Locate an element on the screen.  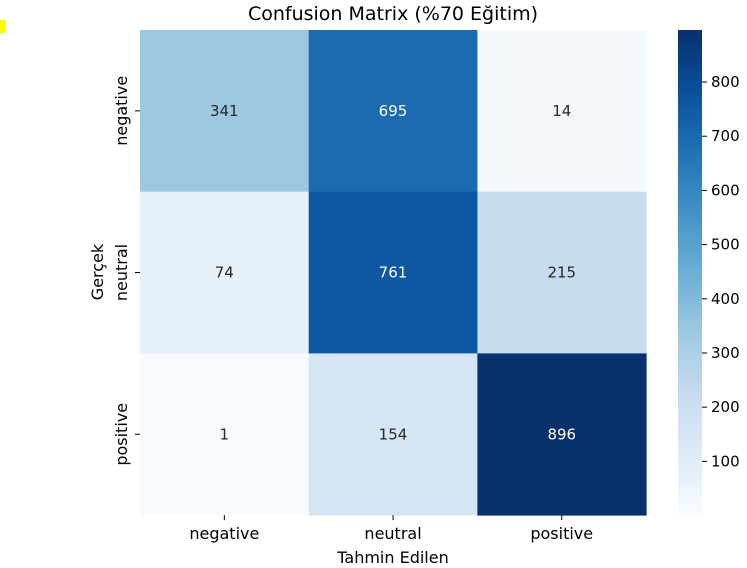
x-tick-label: positive is located at coordinates (561, 533).